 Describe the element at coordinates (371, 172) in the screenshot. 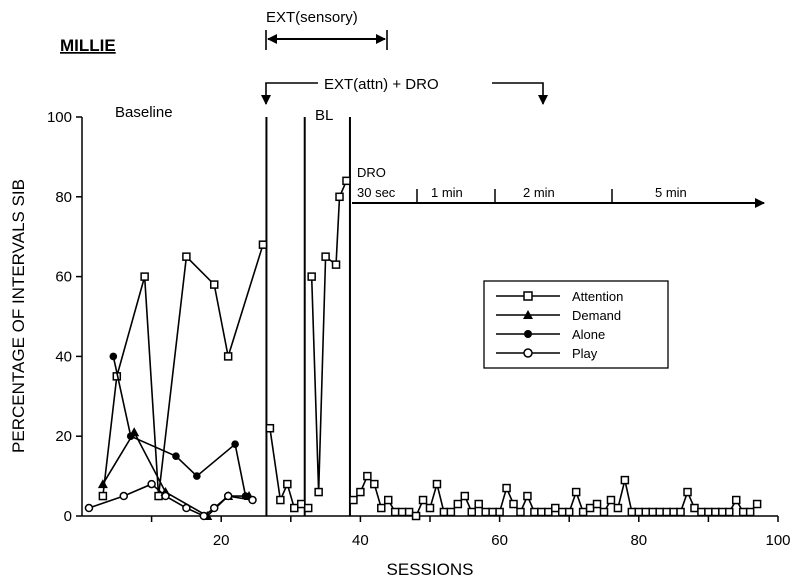

I see `dro-label: DRO` at that location.